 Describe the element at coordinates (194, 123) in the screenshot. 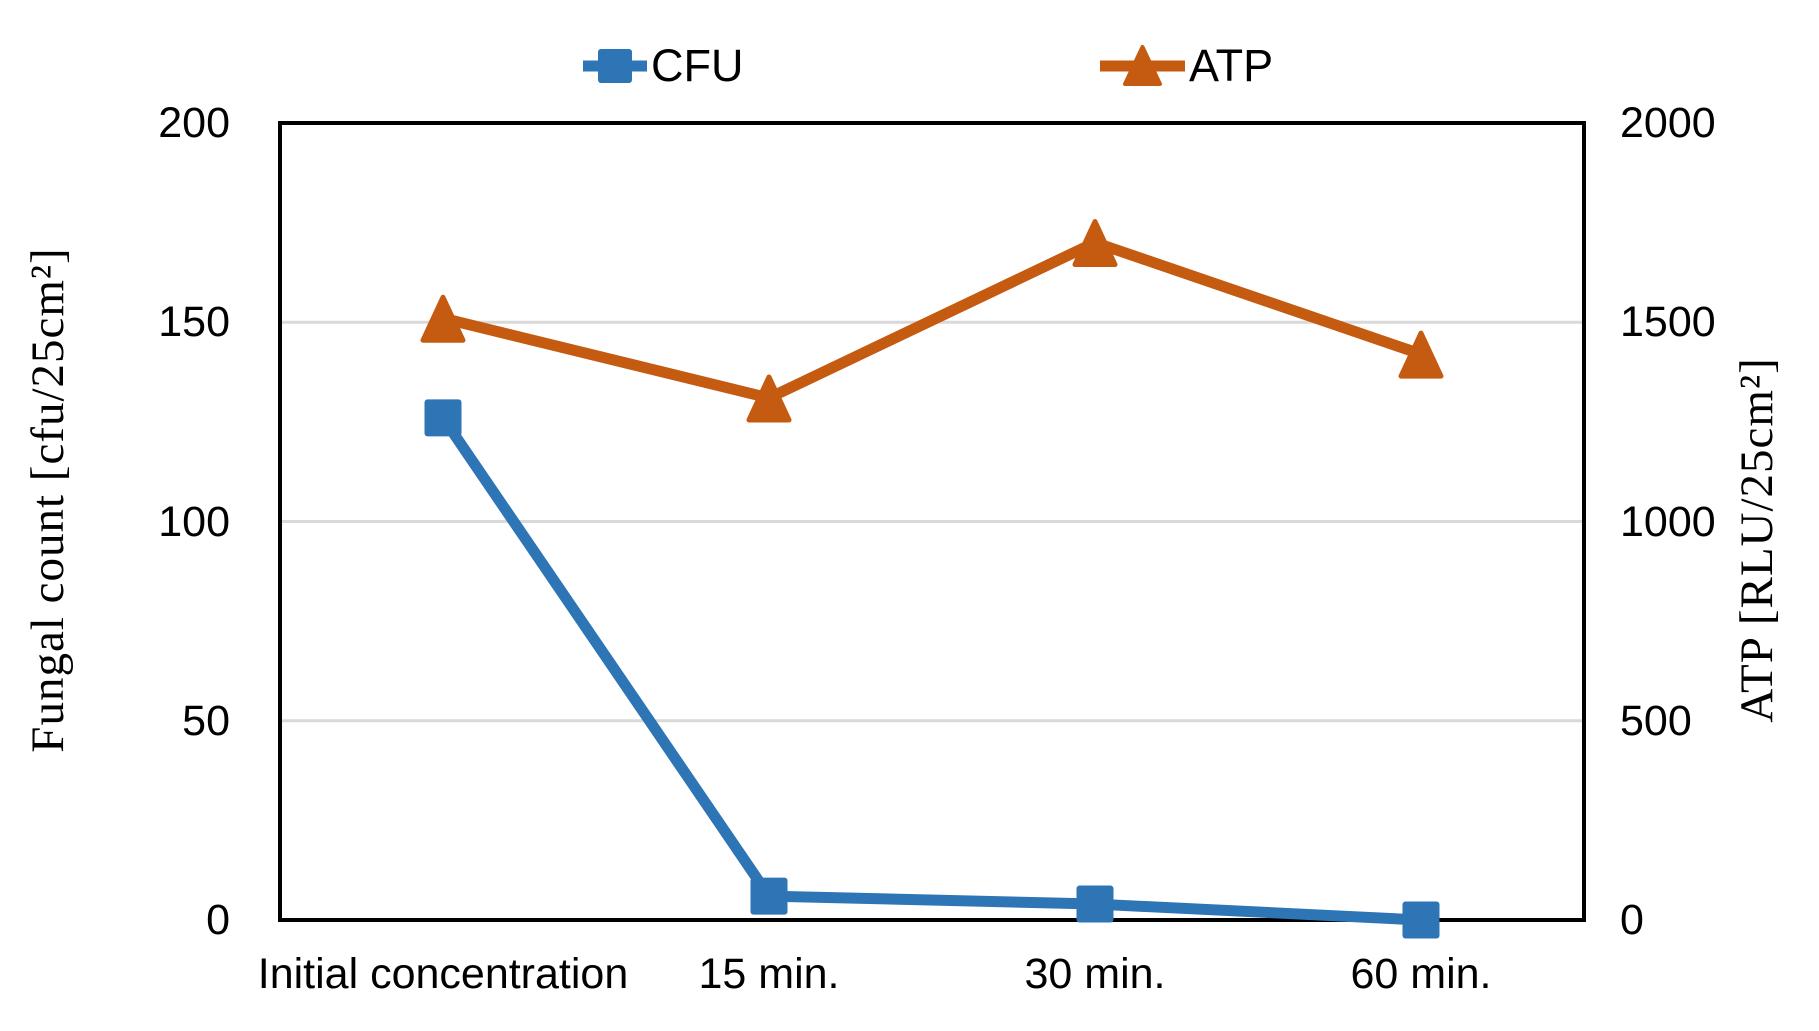

I see `left-axis-tick-label: 200` at that location.